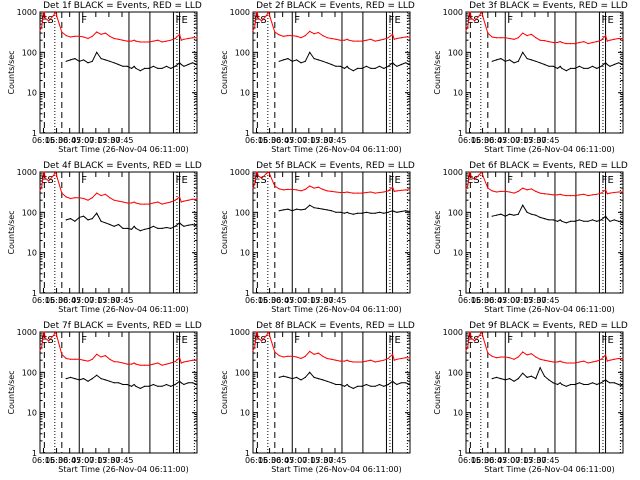  What do you see at coordinates (469, 140) in the screenshot?
I see `x-tick-label: 06:15` at bounding box center [469, 140].